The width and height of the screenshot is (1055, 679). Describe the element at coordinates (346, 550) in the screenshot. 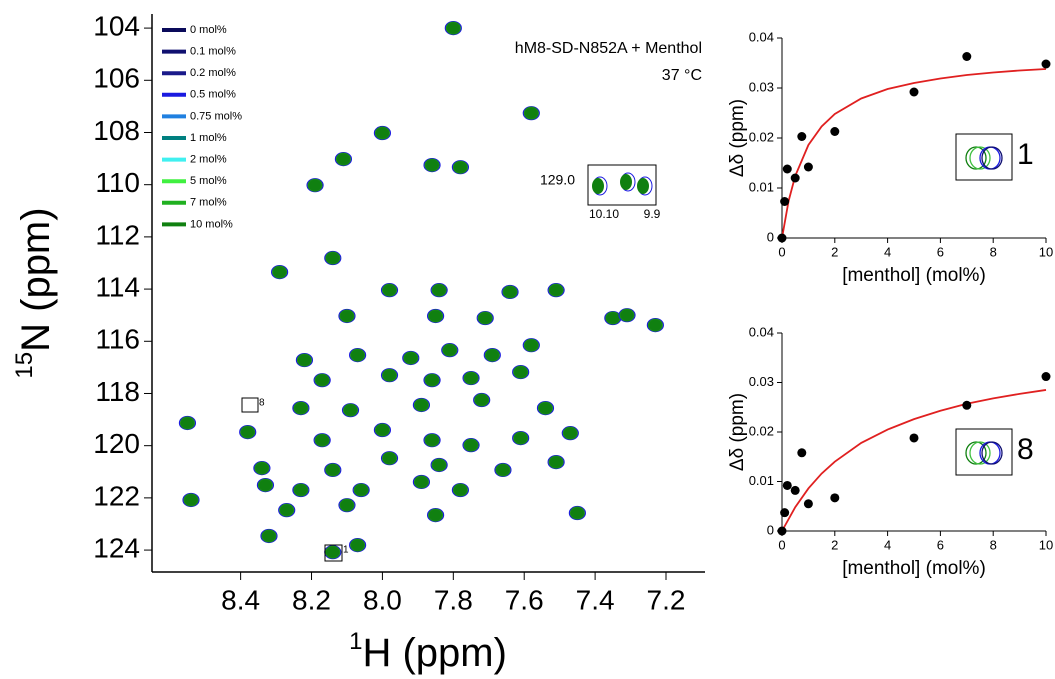

I see `peak-annotation: 1` at that location.